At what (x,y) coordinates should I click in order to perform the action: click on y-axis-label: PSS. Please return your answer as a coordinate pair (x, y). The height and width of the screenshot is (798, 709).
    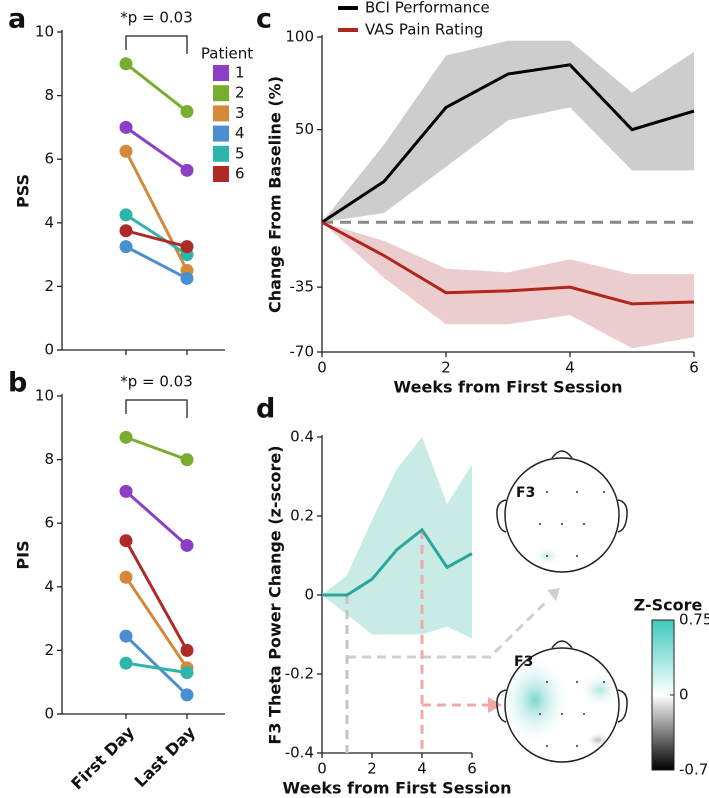
    Looking at the image, I should click on (23, 191).